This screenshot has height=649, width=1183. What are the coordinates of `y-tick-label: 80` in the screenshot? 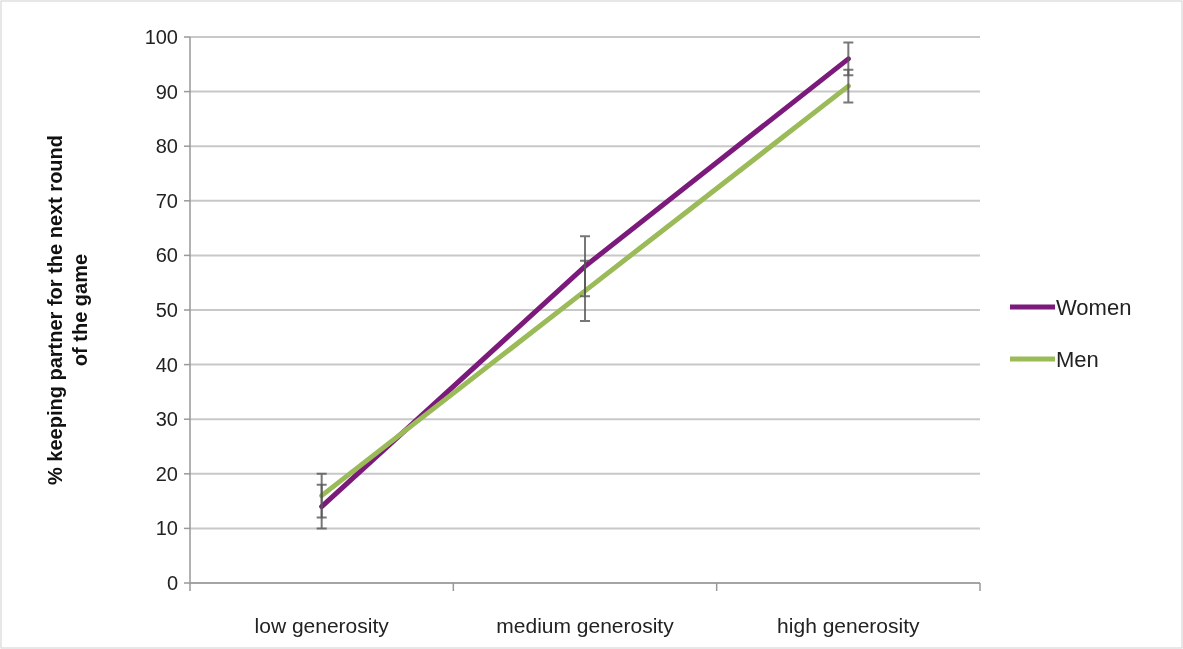 It's located at (166, 146).